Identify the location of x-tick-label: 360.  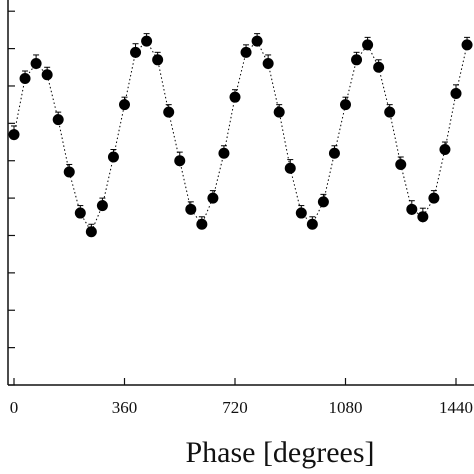
(125, 407).